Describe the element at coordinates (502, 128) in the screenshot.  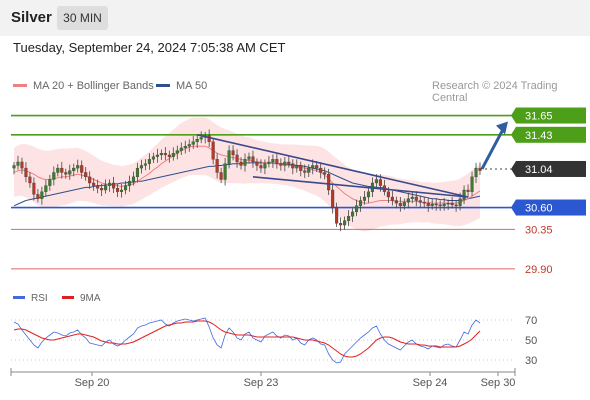
I see `arrow-head` at that location.